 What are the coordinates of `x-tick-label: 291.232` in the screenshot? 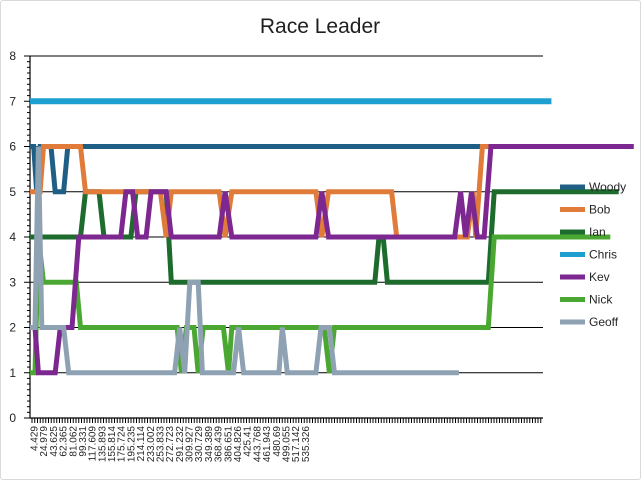 It's located at (180, 444).